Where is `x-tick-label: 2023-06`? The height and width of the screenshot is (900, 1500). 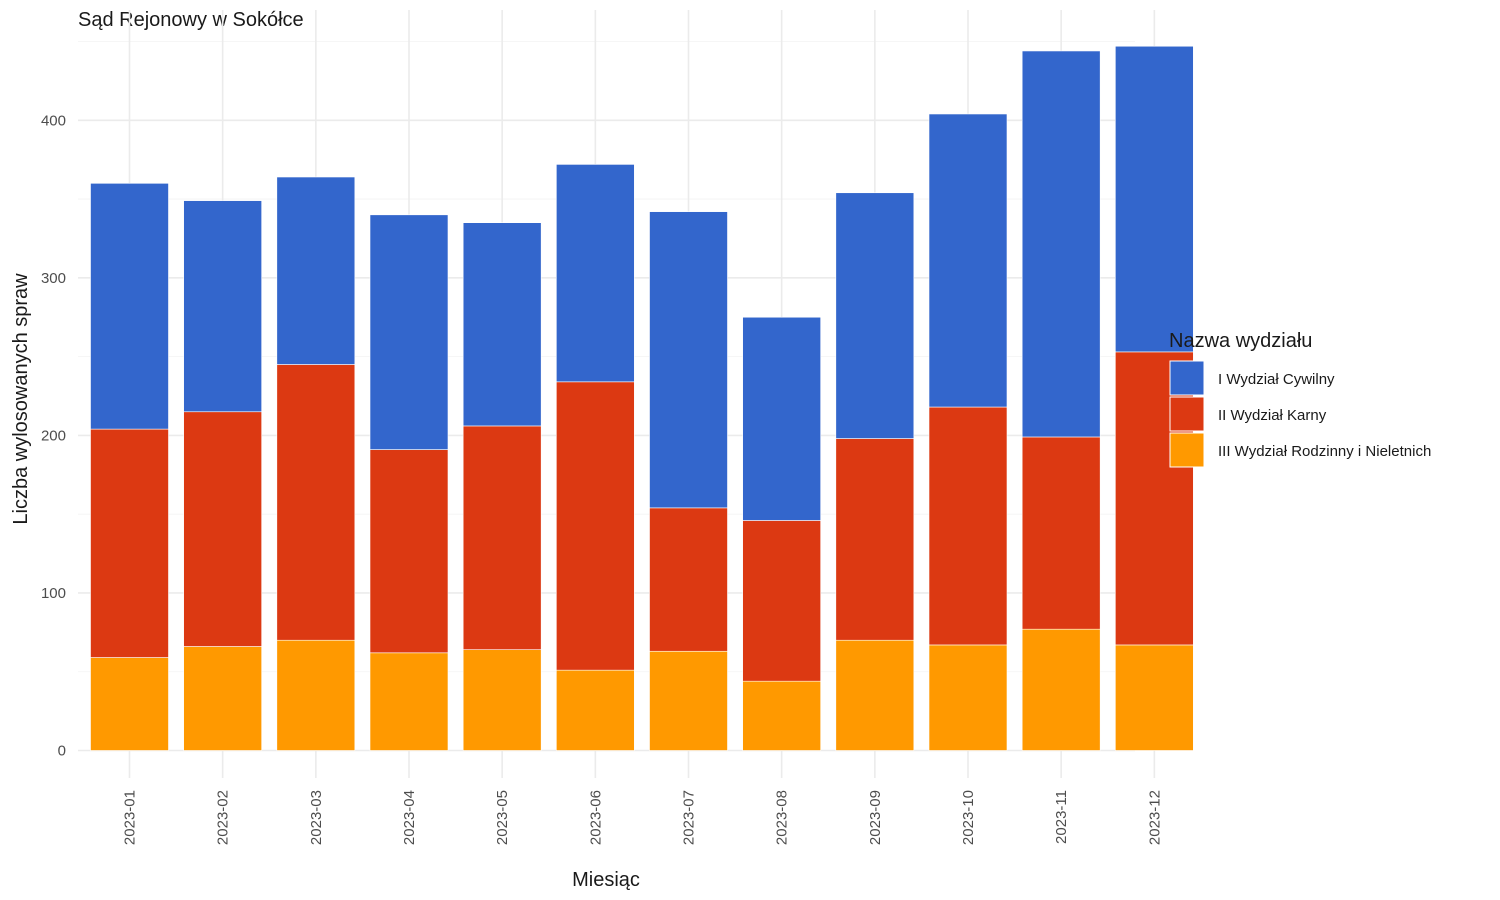
x-tick-label: 2023-06 is located at coordinates (595, 817).